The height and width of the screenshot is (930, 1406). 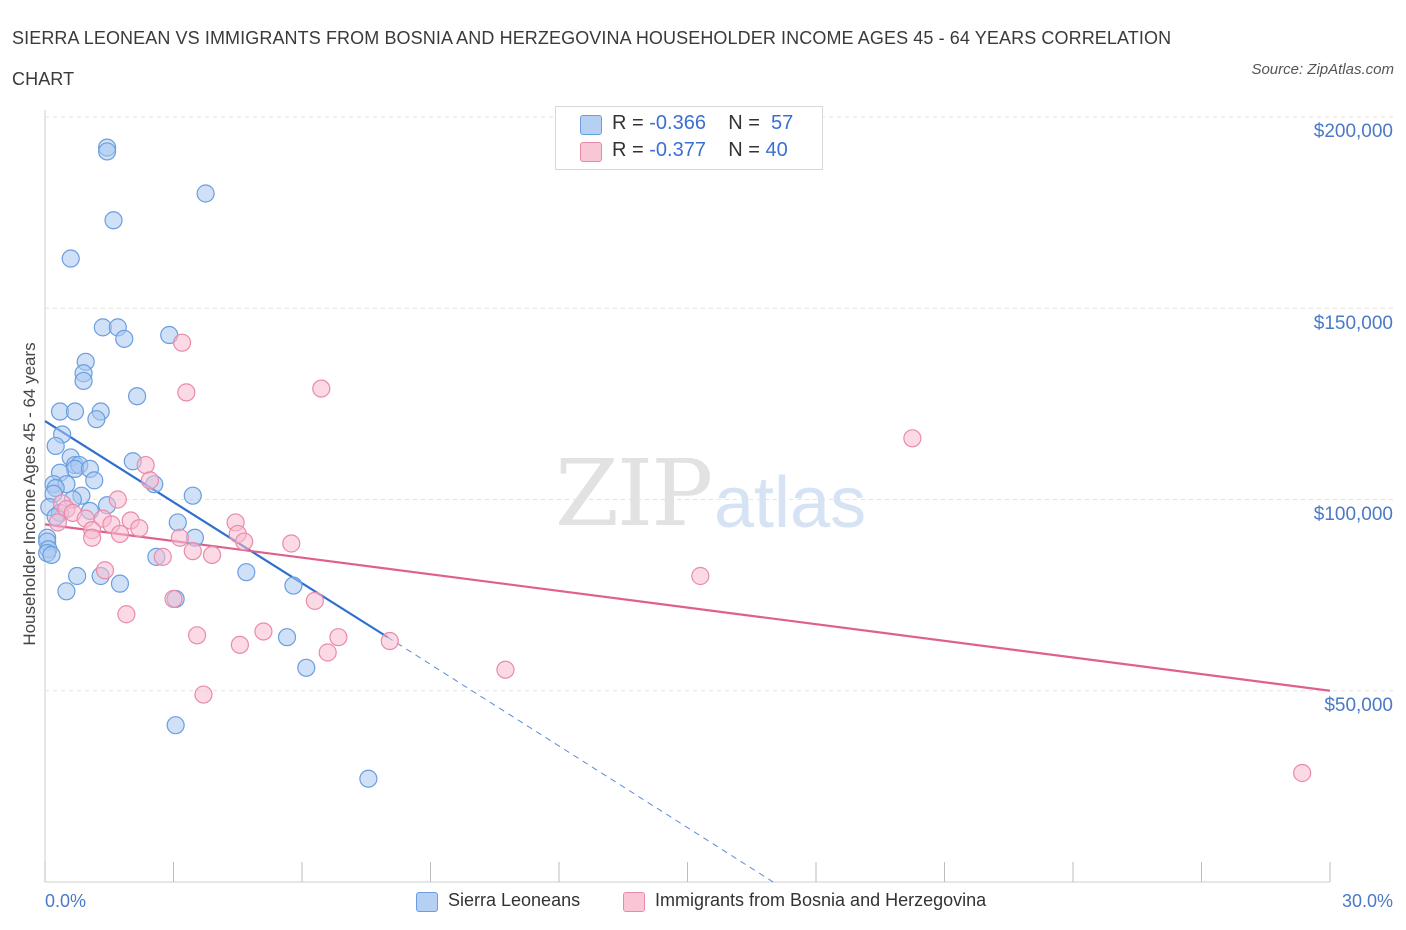 I want to click on x-tick-label-max: 30.0%, so click(x=1367, y=901).